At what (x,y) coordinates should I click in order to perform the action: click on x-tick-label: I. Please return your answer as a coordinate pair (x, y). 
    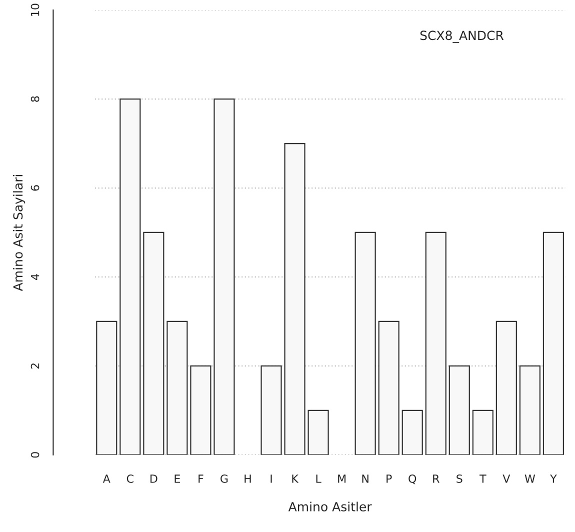
    Looking at the image, I should click on (271, 478).